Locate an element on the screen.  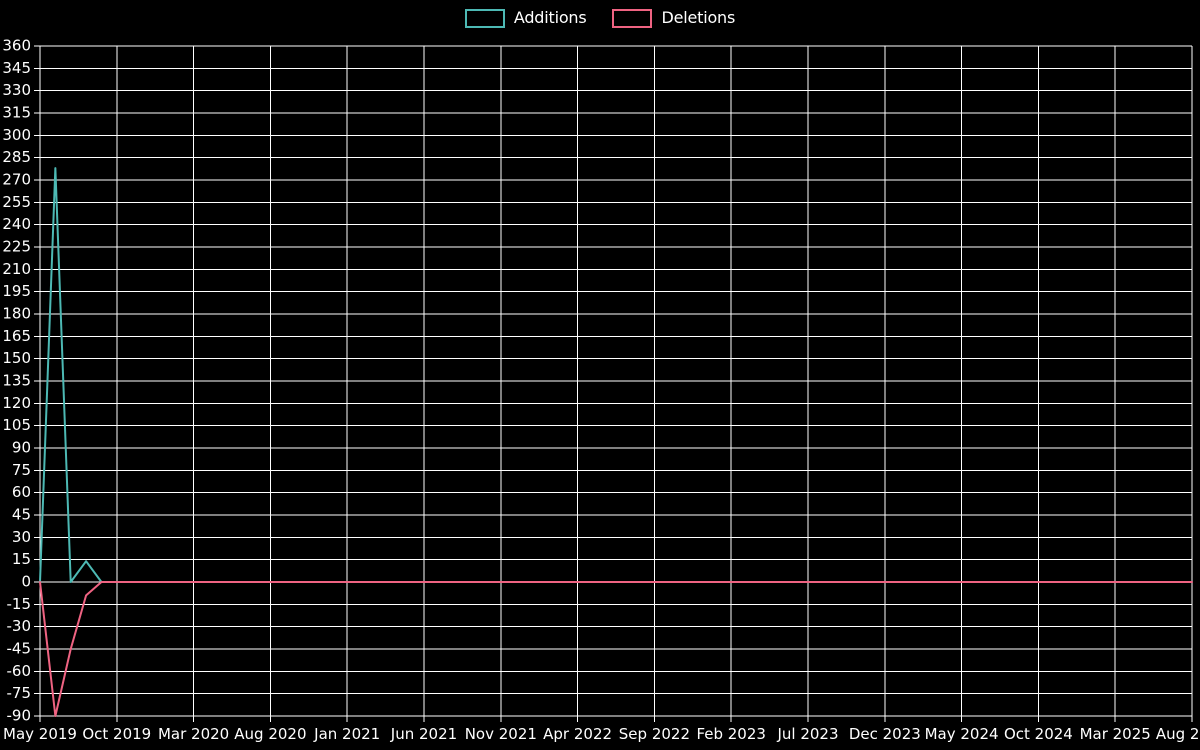
legend-label-additions: Additions is located at coordinates (550, 17).